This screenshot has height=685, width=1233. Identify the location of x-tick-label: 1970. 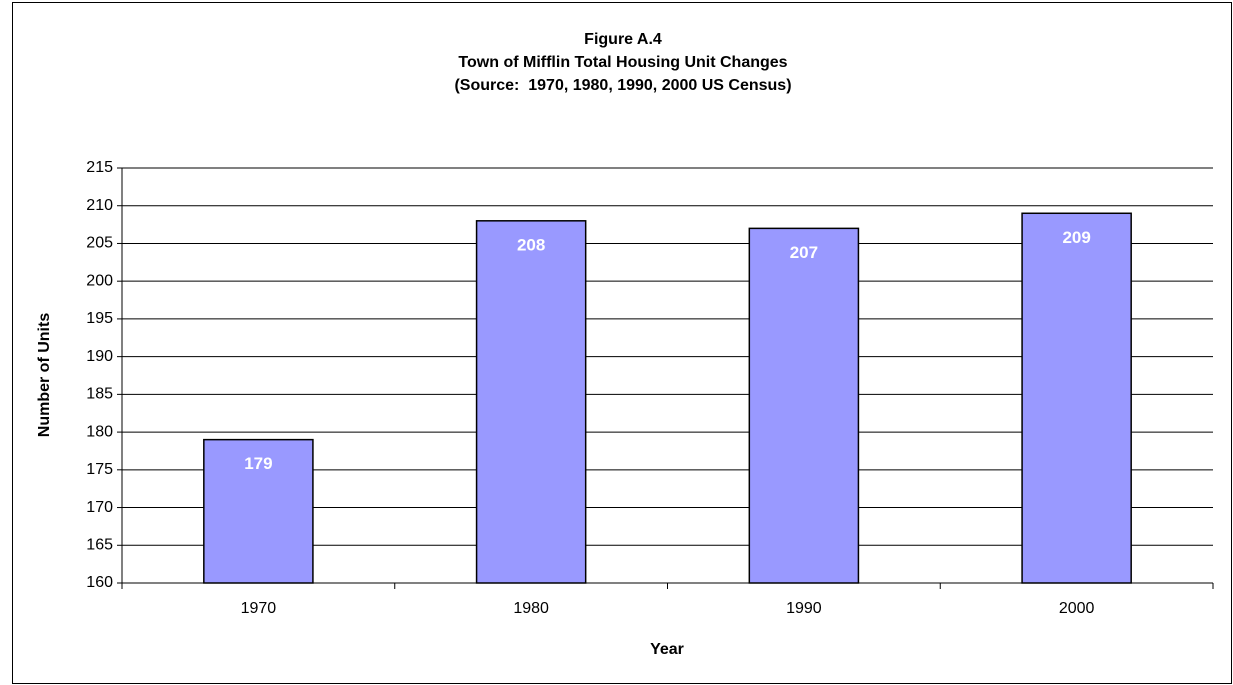
(259, 608).